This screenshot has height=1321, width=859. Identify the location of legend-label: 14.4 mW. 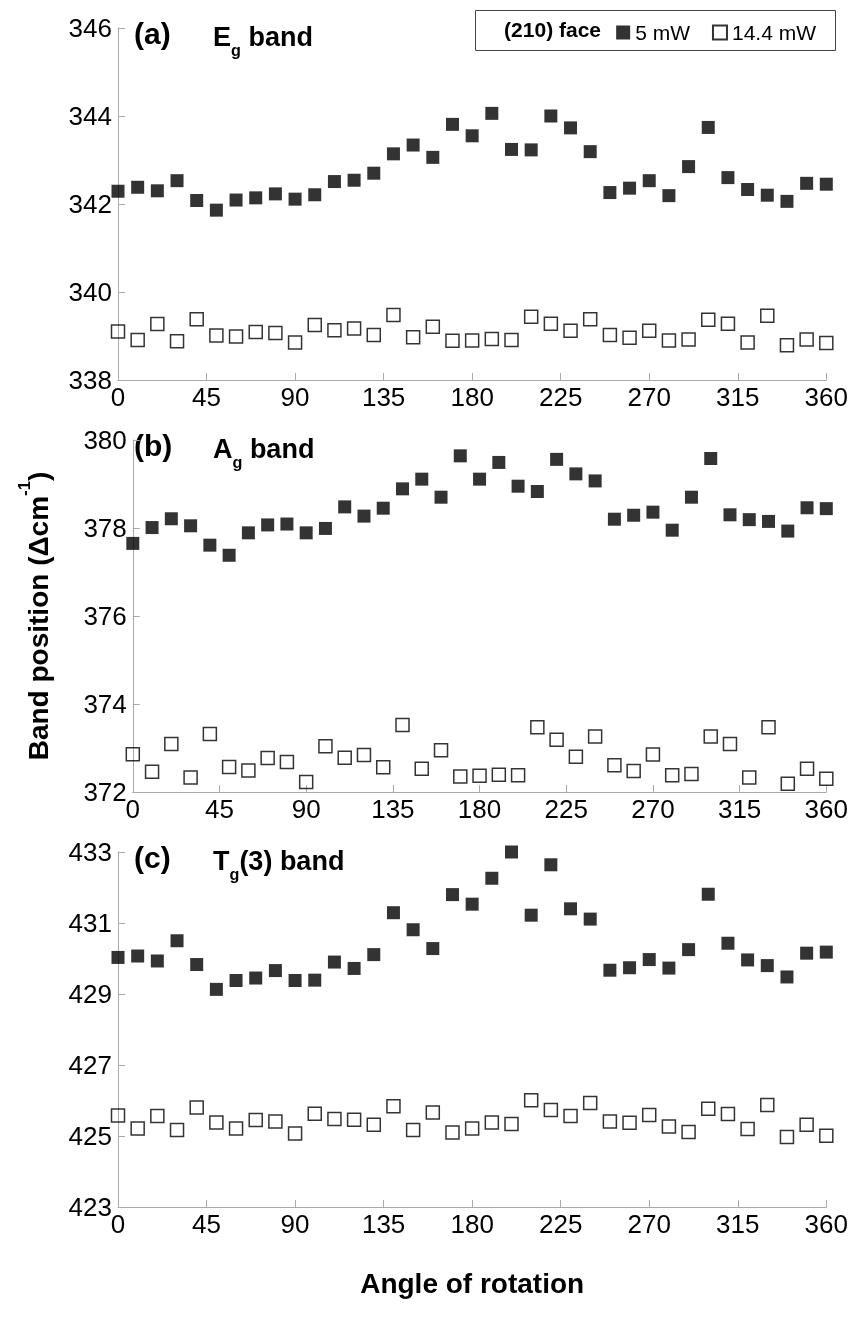
(774, 32).